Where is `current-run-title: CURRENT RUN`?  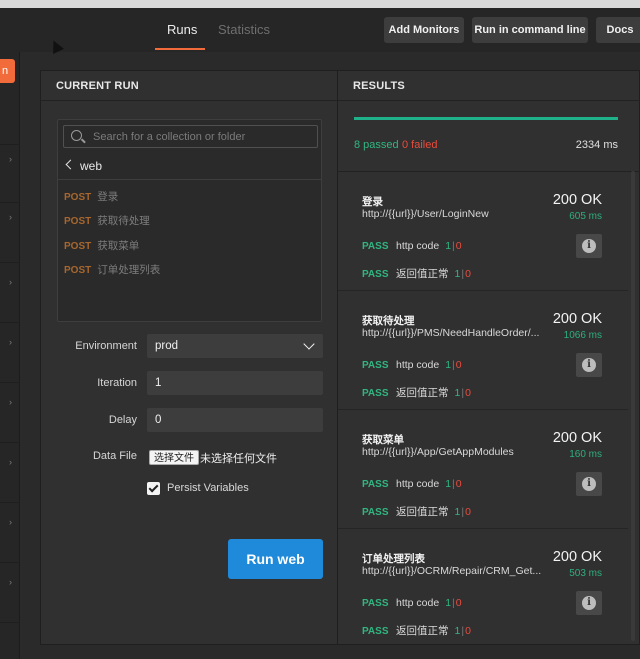 current-run-title: CURRENT RUN is located at coordinates (189, 86).